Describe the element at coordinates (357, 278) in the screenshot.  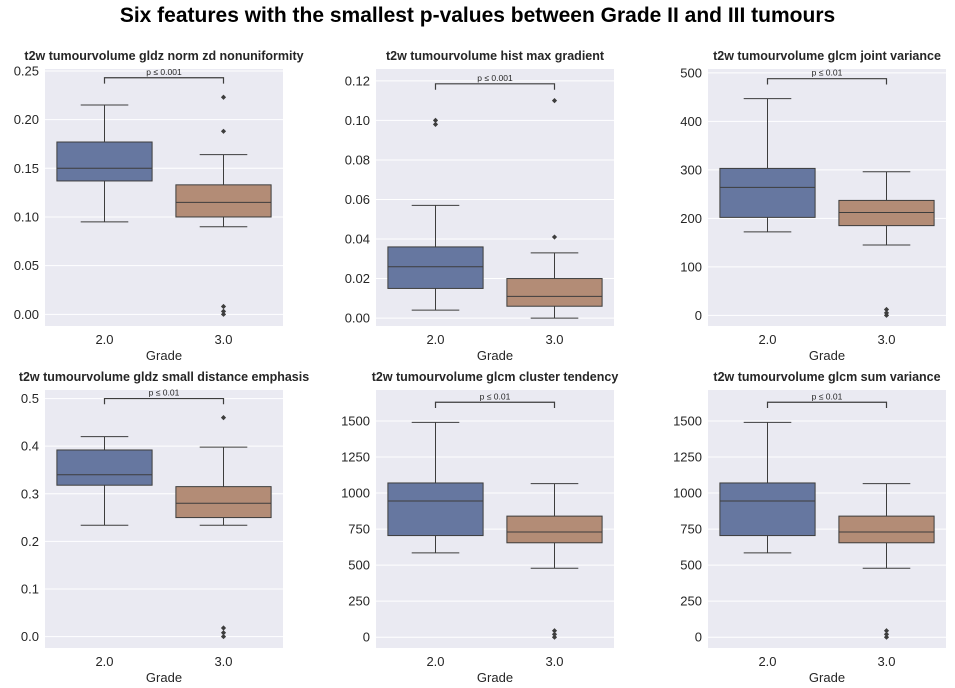
I see `y-tick-label: 0.02` at that location.